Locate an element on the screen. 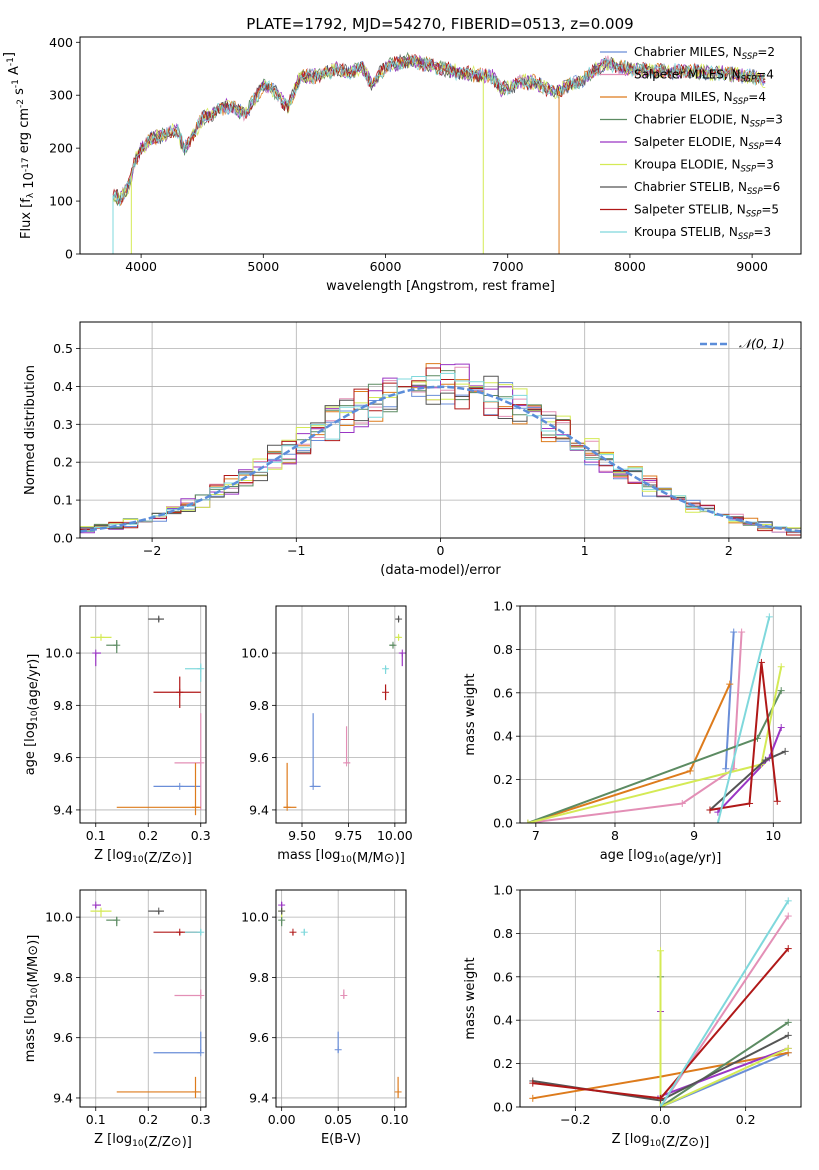 This screenshot has width=819, height=1170. legend-entry-kroupa-miles: Kroupa MILES, NSSP=4 is located at coordinates (700, 98).